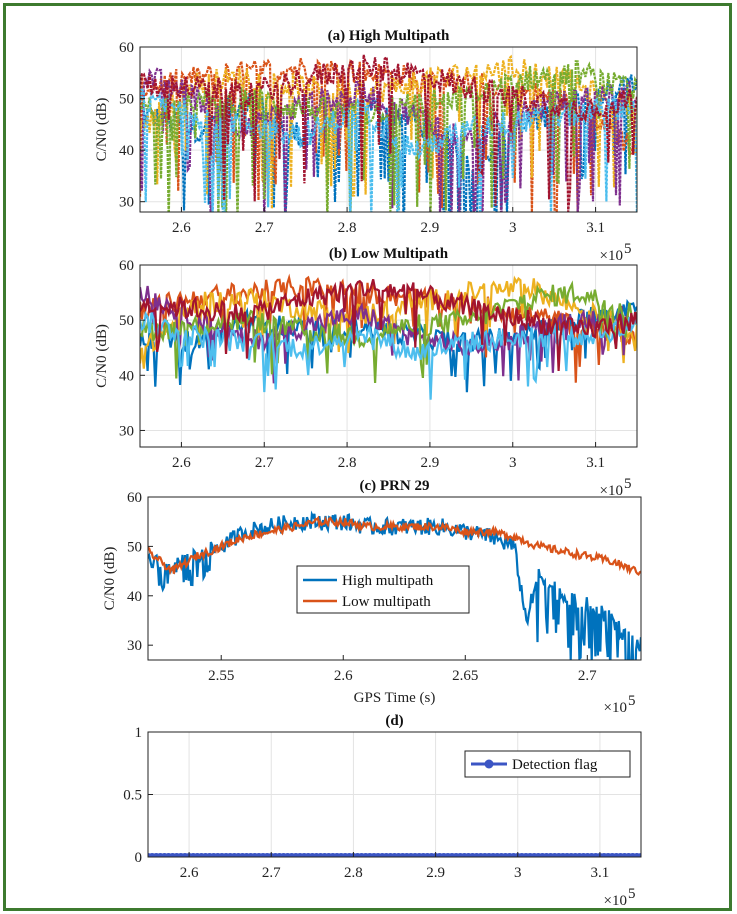 The height and width of the screenshot is (914, 737). Describe the element at coordinates (395, 698) in the screenshot. I see `x-axis-label: GPS Time (s)` at that location.